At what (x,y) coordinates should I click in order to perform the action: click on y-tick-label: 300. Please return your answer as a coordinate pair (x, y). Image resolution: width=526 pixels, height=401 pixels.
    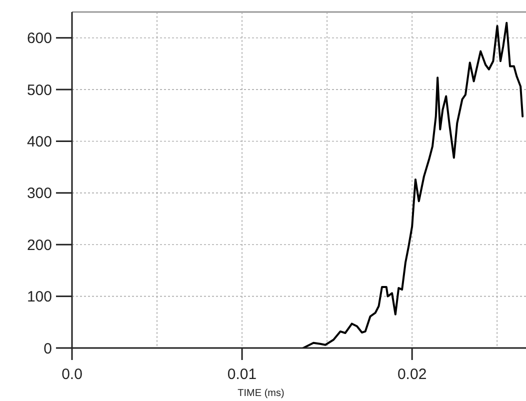
    Looking at the image, I should click on (39, 193).